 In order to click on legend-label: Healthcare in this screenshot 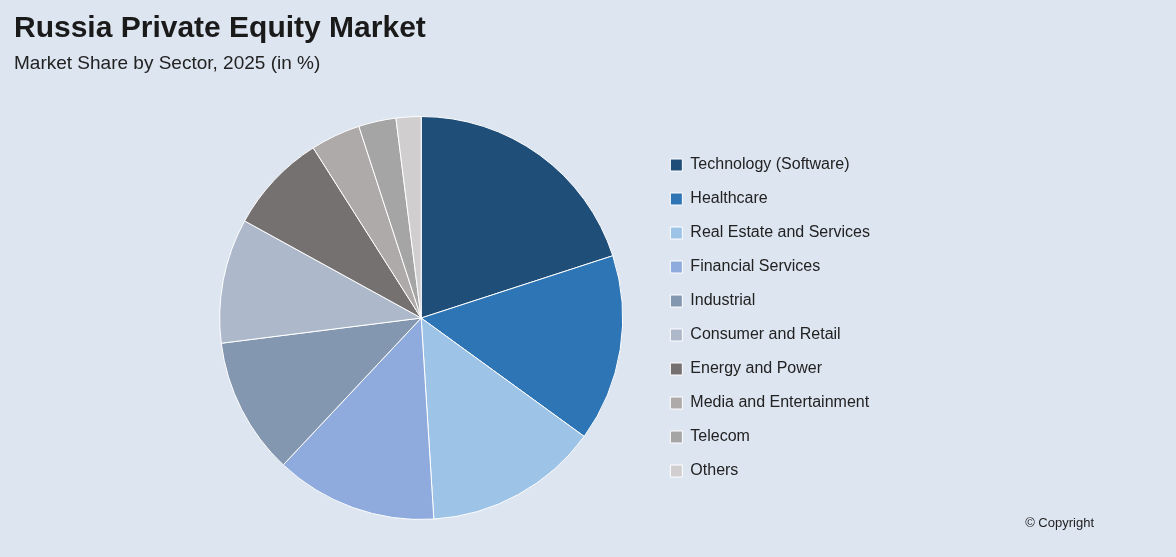, I will do `click(729, 198)`.